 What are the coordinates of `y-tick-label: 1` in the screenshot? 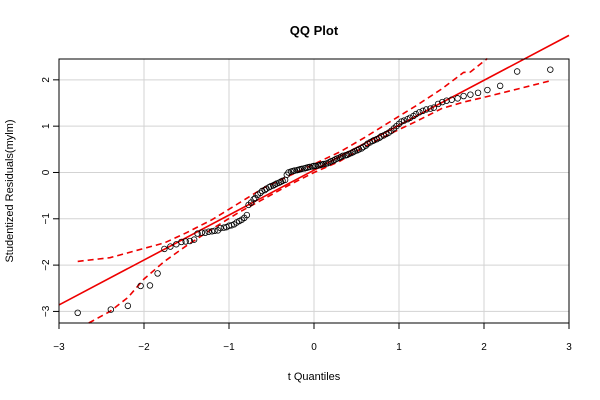 It's located at (46, 126).